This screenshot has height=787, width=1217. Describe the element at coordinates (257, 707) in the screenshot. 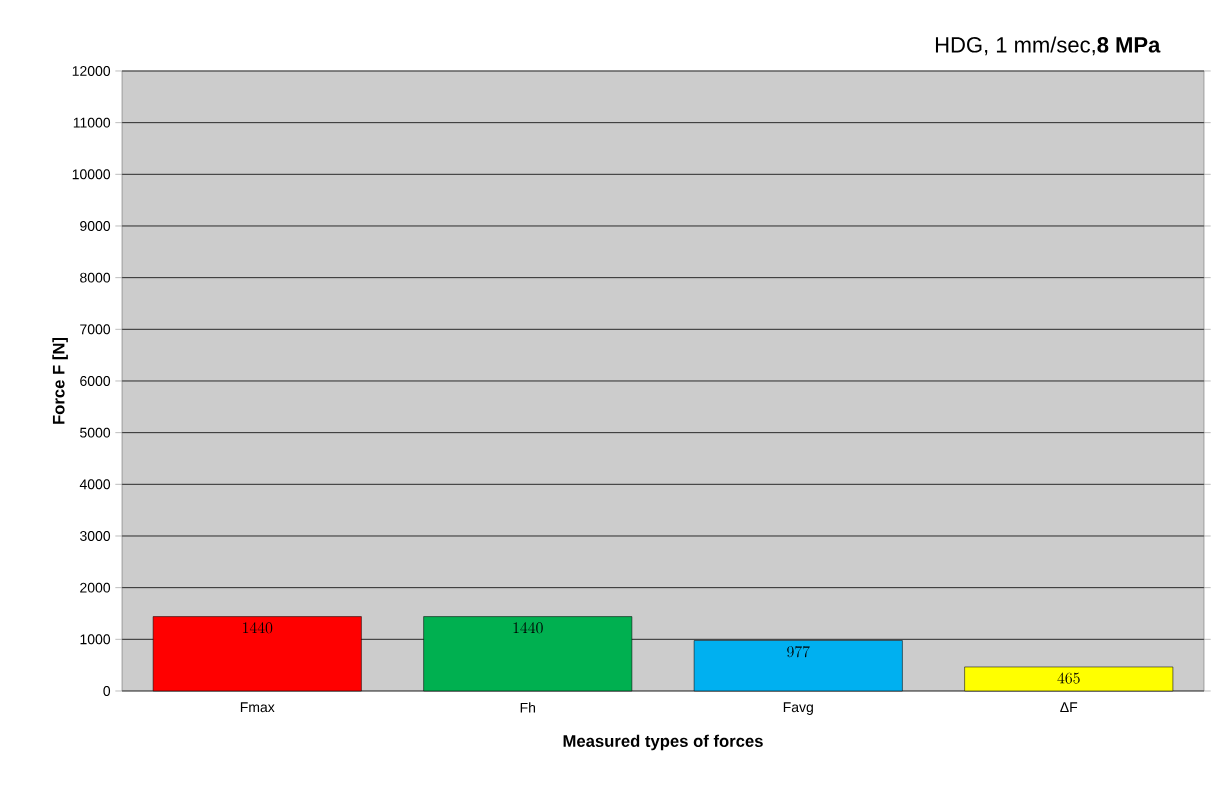

I see `x-tick-label: Fmax` at that location.